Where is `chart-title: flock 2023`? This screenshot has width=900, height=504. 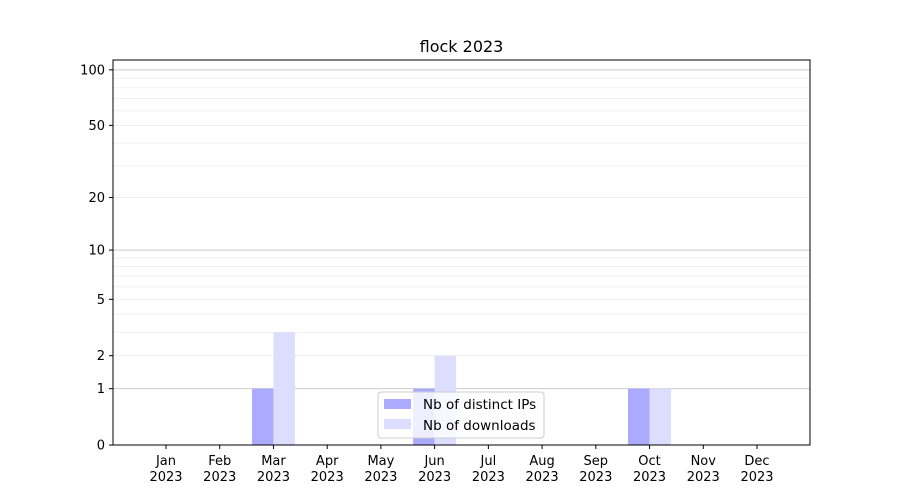
chart-title: flock 2023 is located at coordinates (462, 46).